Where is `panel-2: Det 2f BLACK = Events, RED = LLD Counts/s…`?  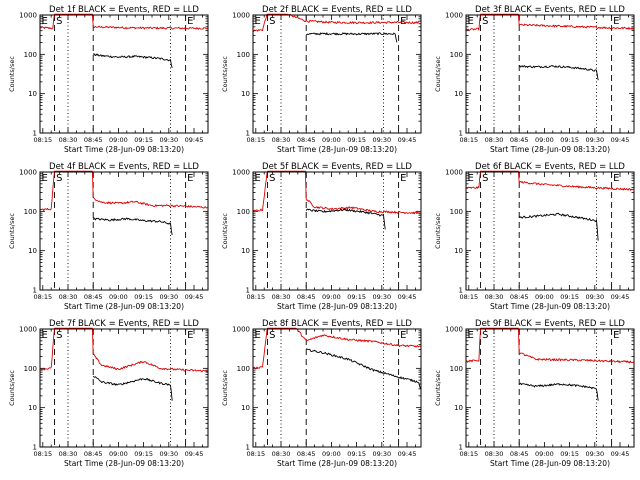 panel-2: Det 2f BLACK = Events, RED = LLD Counts/s… is located at coordinates (321, 79).